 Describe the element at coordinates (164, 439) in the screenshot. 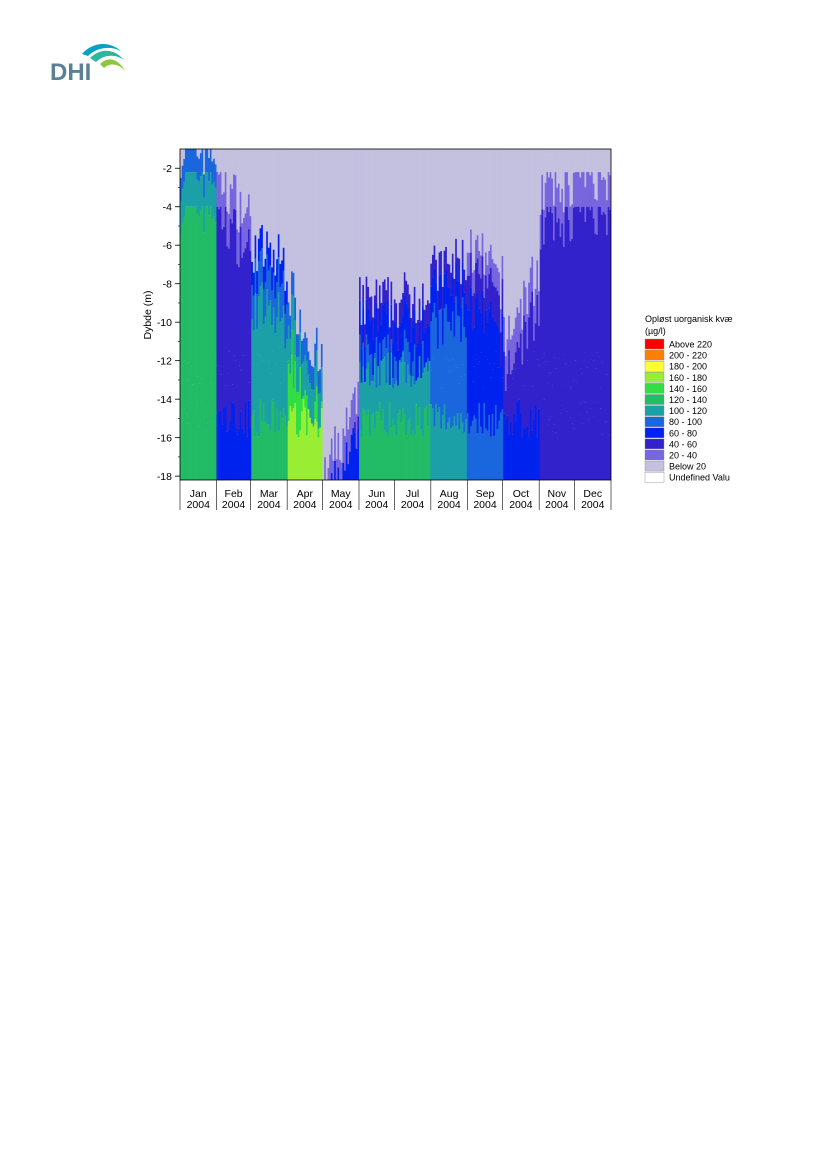

I see `y-tick-label: -16` at that location.